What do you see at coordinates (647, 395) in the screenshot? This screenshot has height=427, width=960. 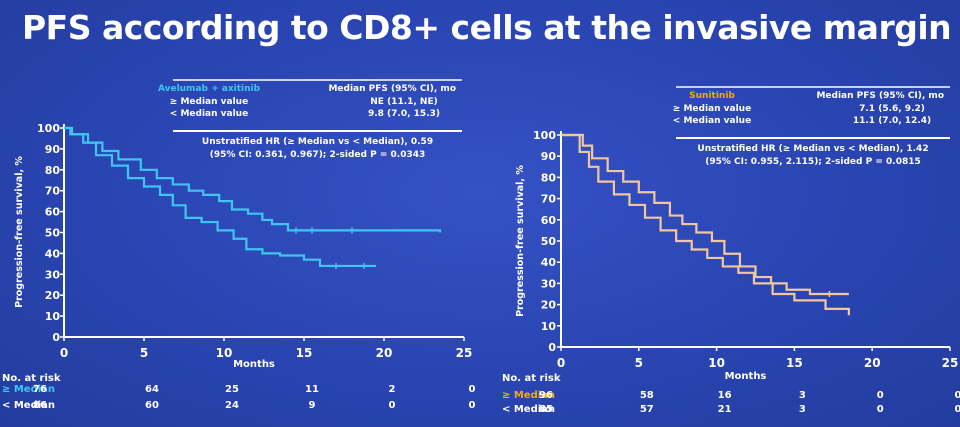 I see `risk-value: 58` at bounding box center [647, 395].